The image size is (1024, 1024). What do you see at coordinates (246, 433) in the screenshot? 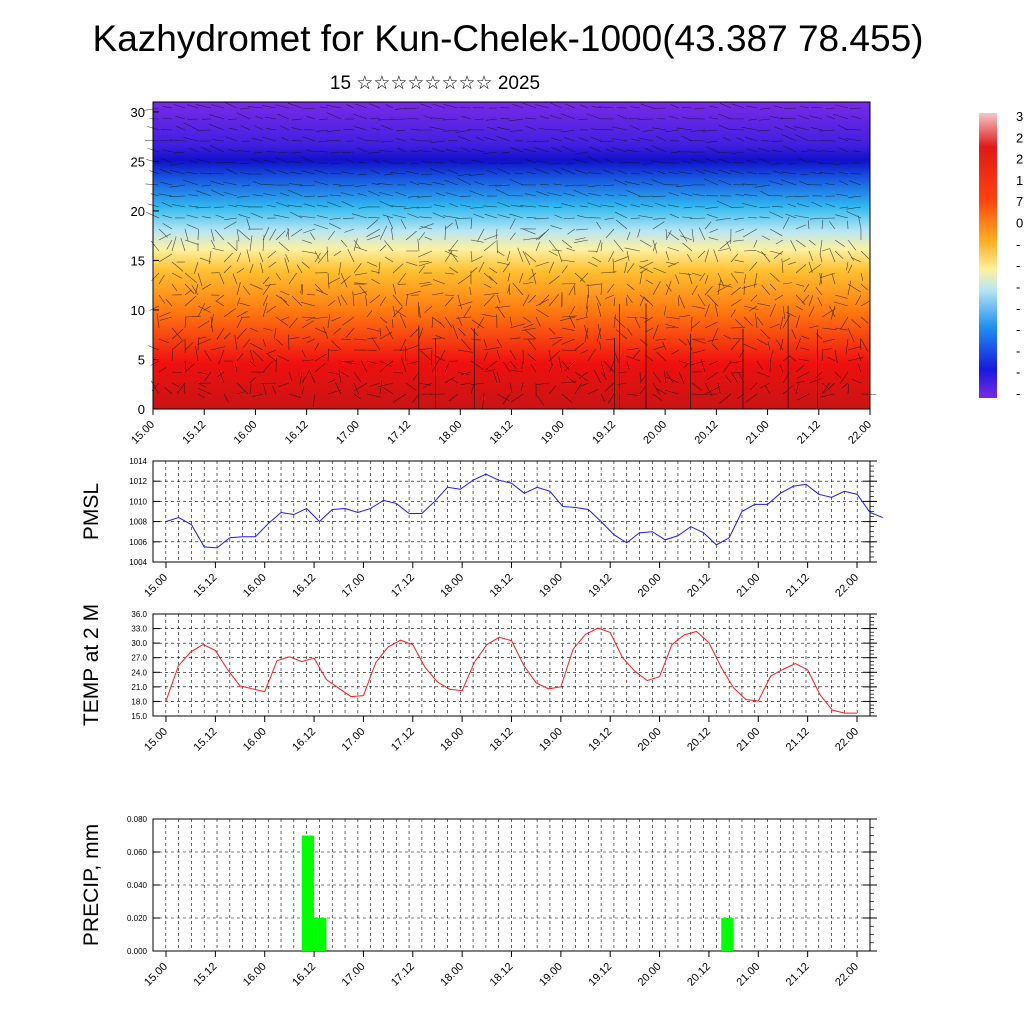
I see `cs-xtick-label: 16.00` at bounding box center [246, 433].